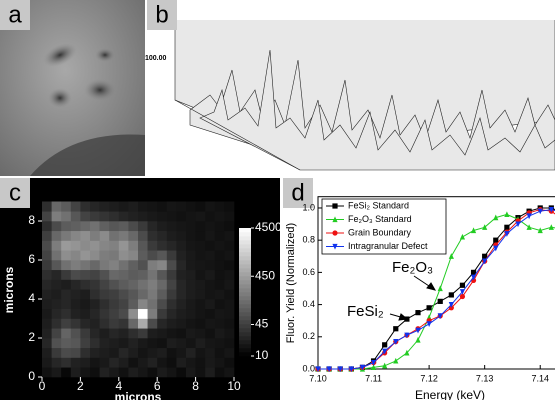 This screenshot has height=400, width=555. Describe the element at coordinates (308, 240) in the screenshot. I see `y-tick-label: 0.8` at that location.